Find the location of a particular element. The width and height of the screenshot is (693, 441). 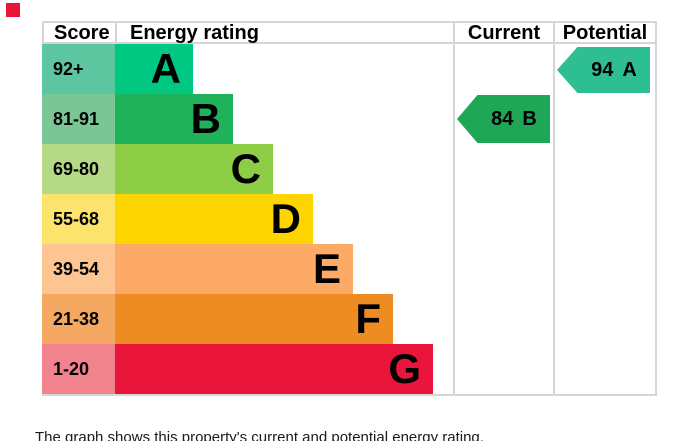

rating-bar-a: A is located at coordinates (154, 69).